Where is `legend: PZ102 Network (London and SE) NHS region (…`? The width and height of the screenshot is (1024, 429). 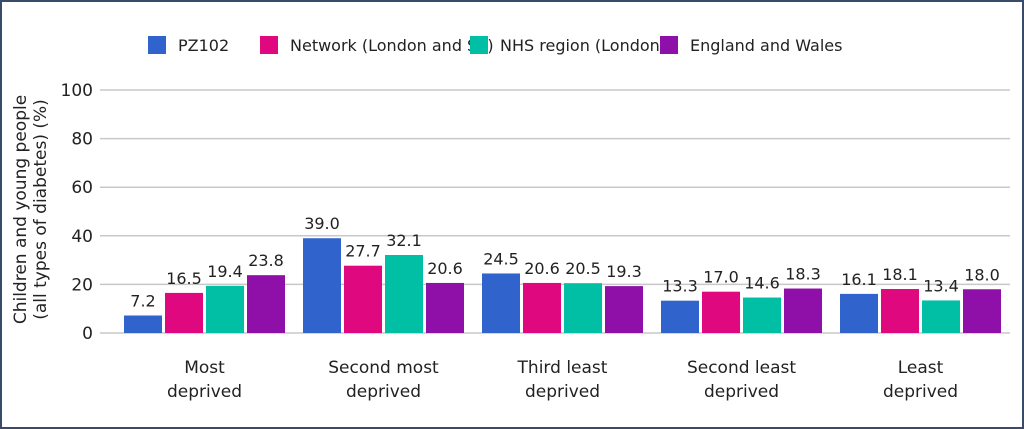
legend: PZ102 Network (London and SE) NHS region (… is located at coordinates (495, 45).